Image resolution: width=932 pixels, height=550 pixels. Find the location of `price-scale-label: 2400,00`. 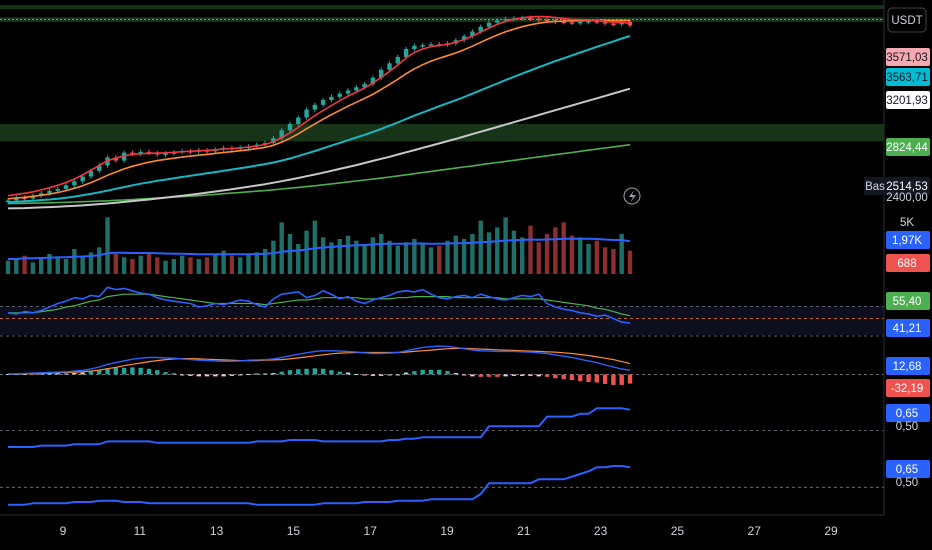

price-scale-label: 2400,00 is located at coordinates (907, 198).